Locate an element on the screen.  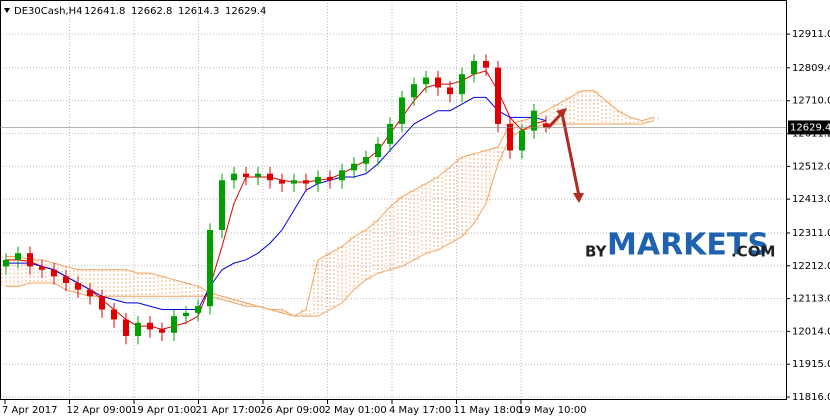
x-tick-label: 2 May 01:00 is located at coordinates (356, 410).